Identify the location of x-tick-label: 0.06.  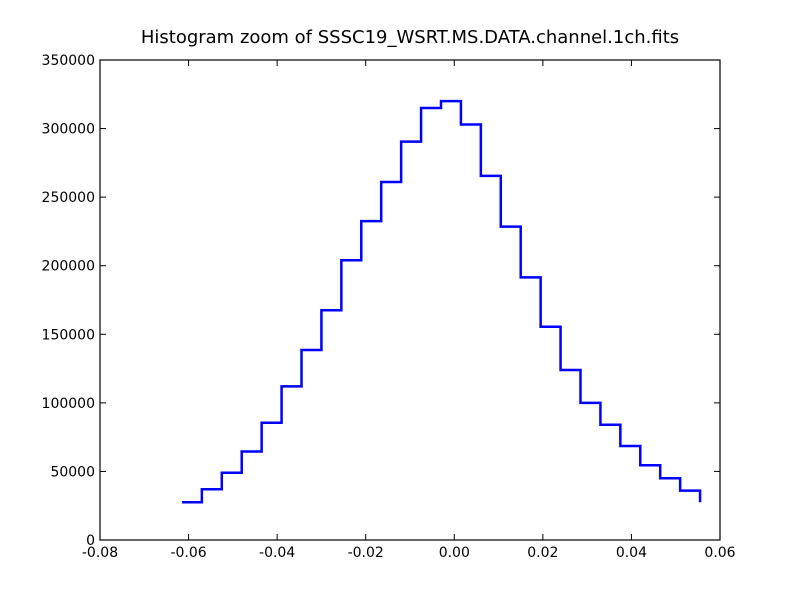
(719, 553).